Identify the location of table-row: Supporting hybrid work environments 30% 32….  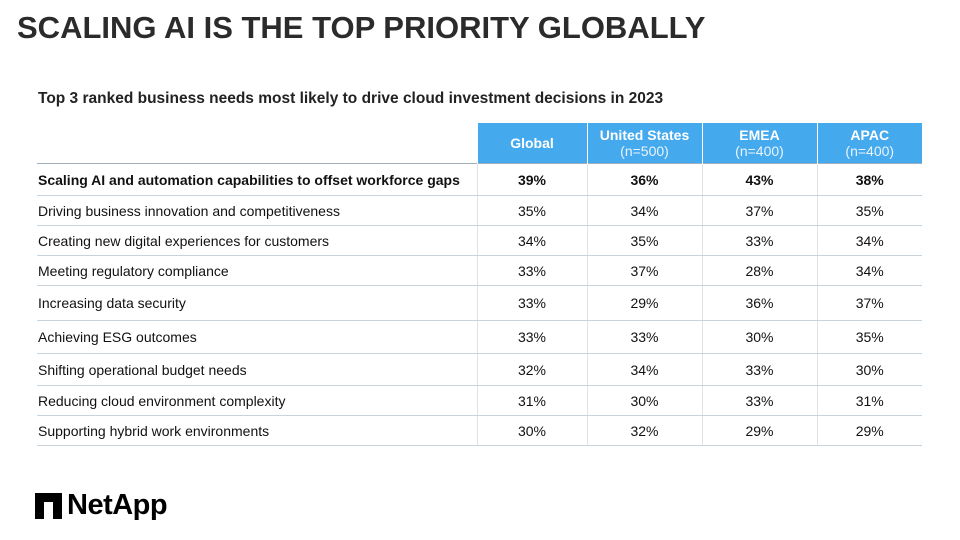
(479, 430).